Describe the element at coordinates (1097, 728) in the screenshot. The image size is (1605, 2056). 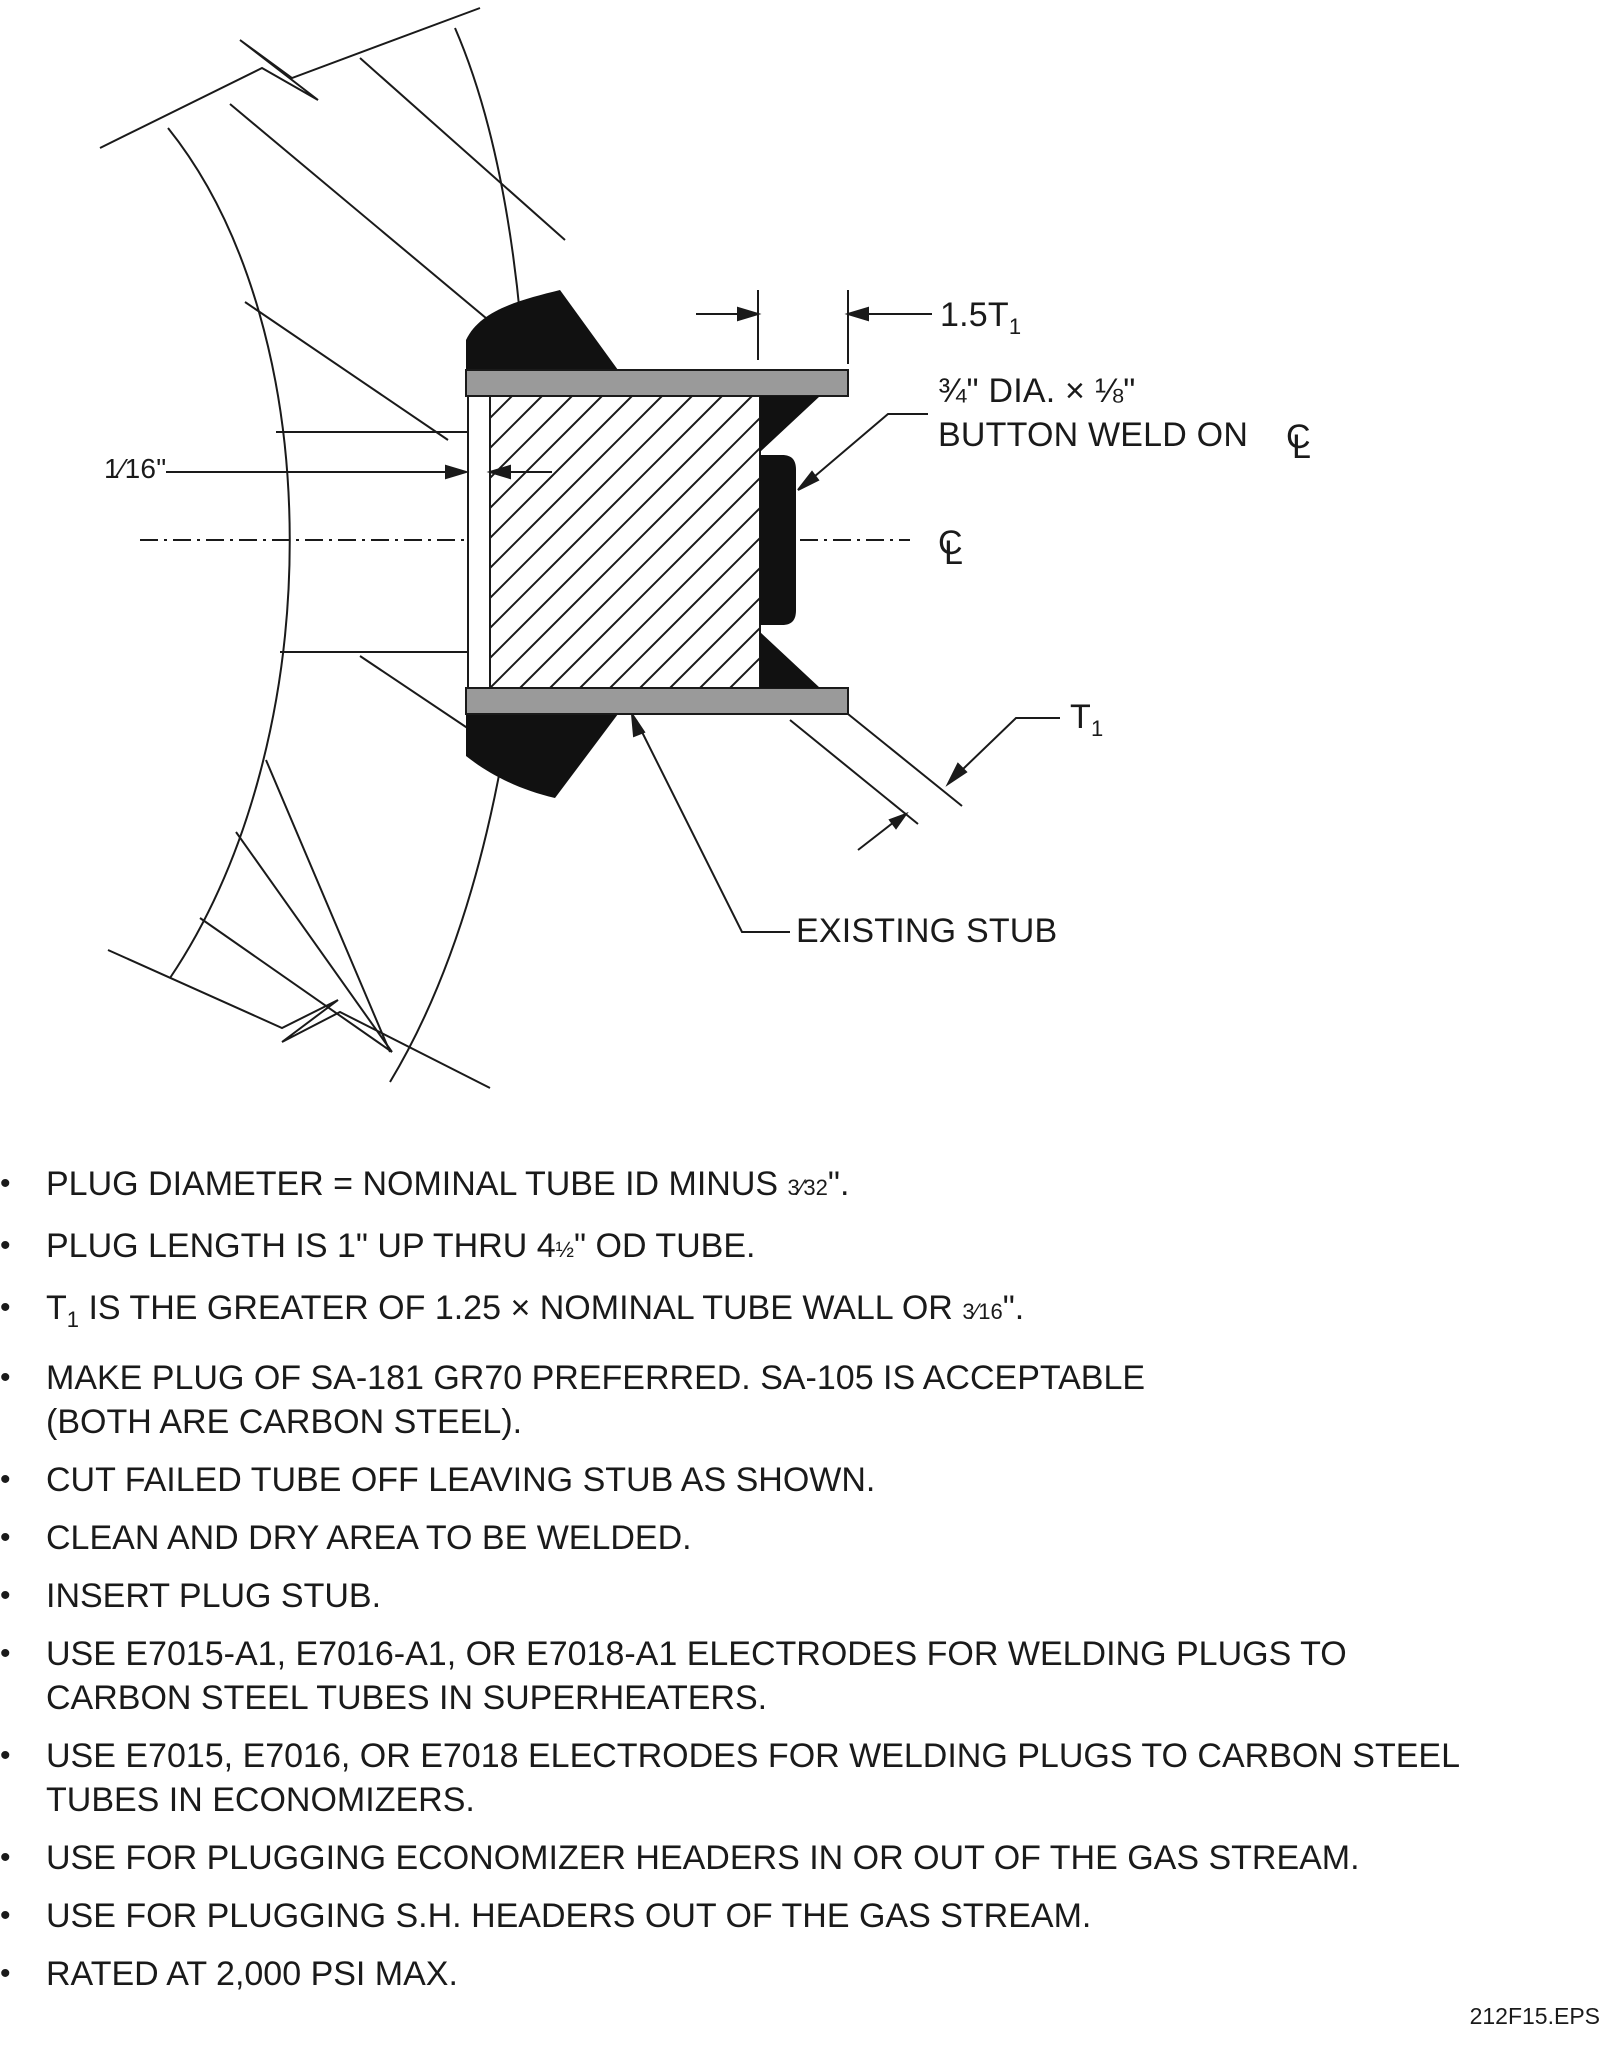
I see `t1-subscript: 1` at that location.